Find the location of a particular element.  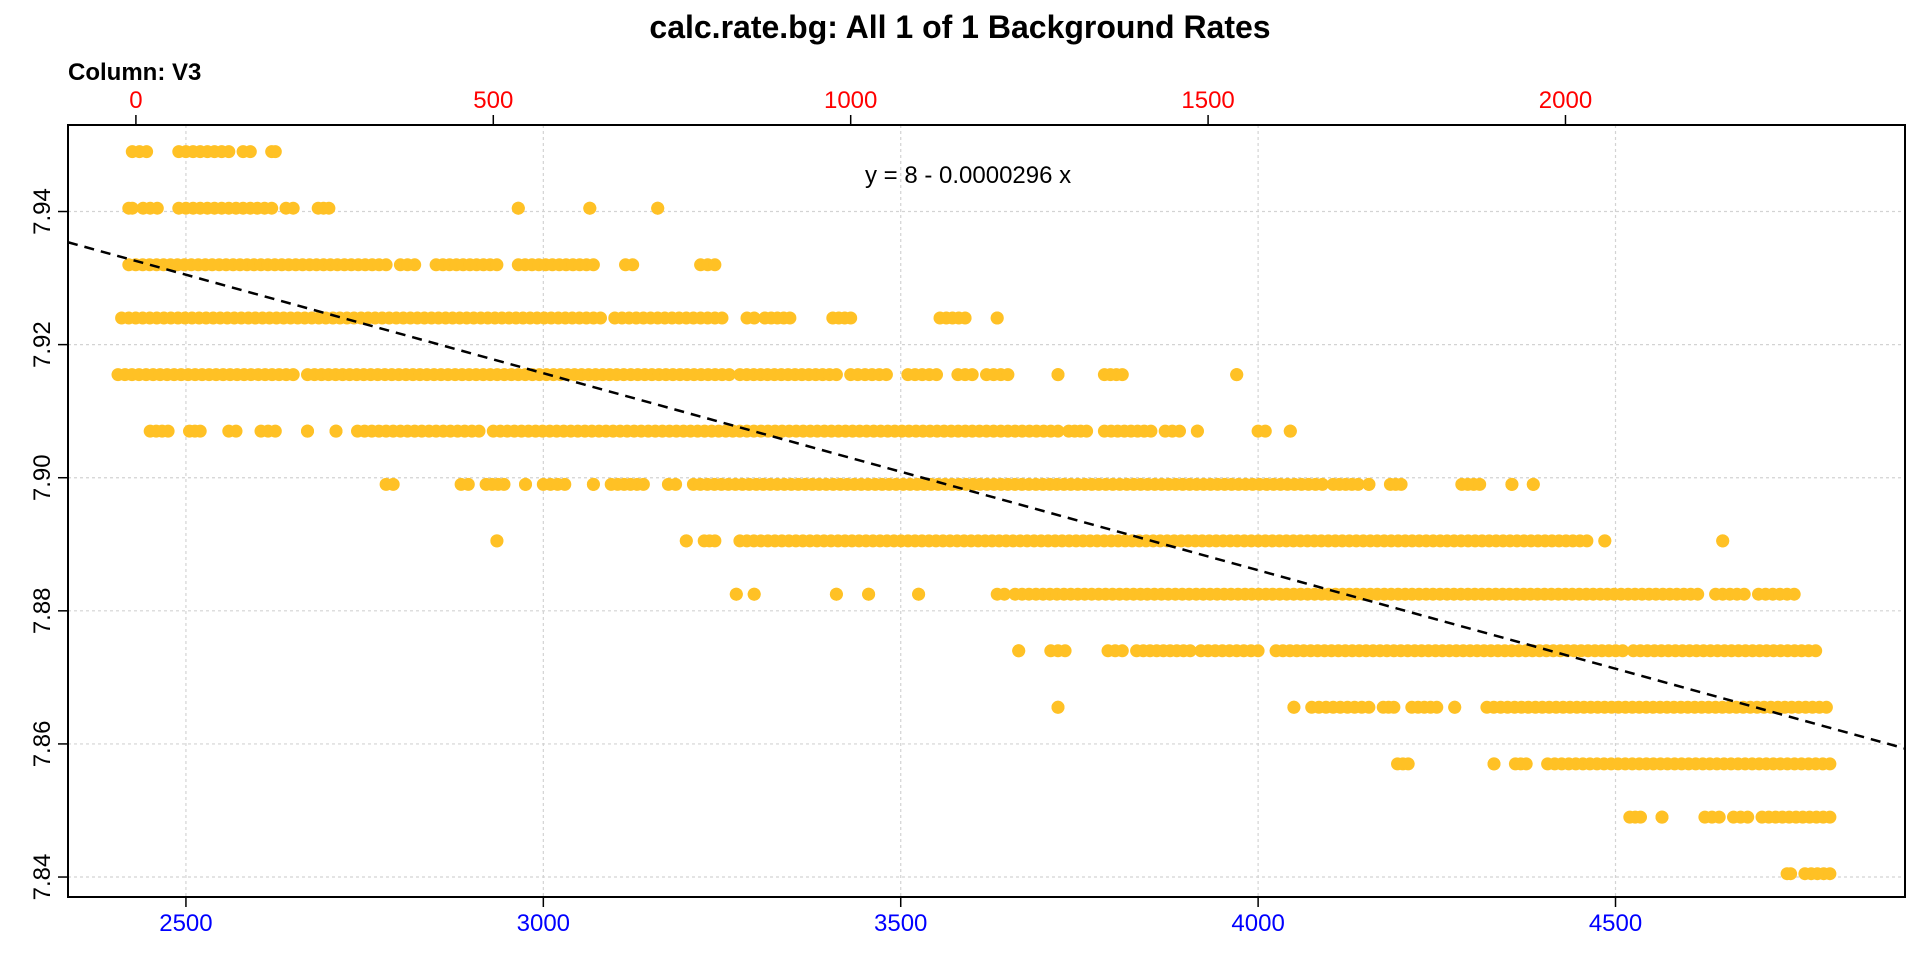

x-bottom-tick-label: 4000 is located at coordinates (1257, 923).